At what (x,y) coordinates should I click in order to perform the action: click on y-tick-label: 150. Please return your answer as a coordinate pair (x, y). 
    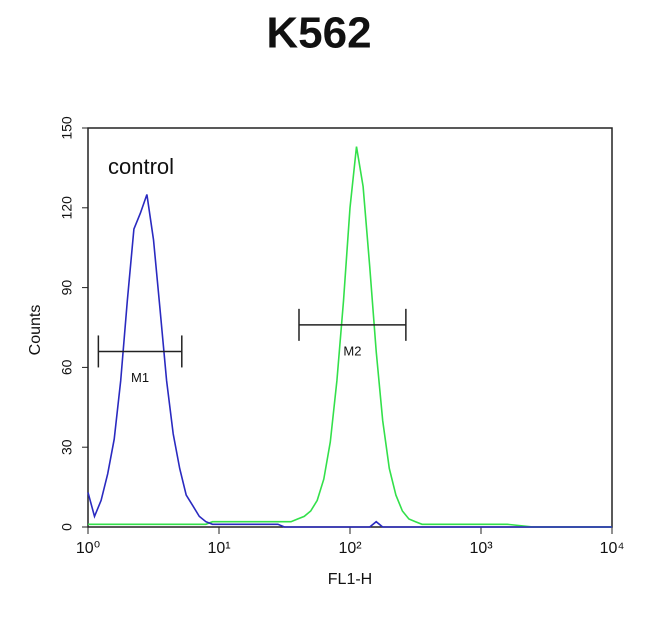
    Looking at the image, I should click on (67, 128).